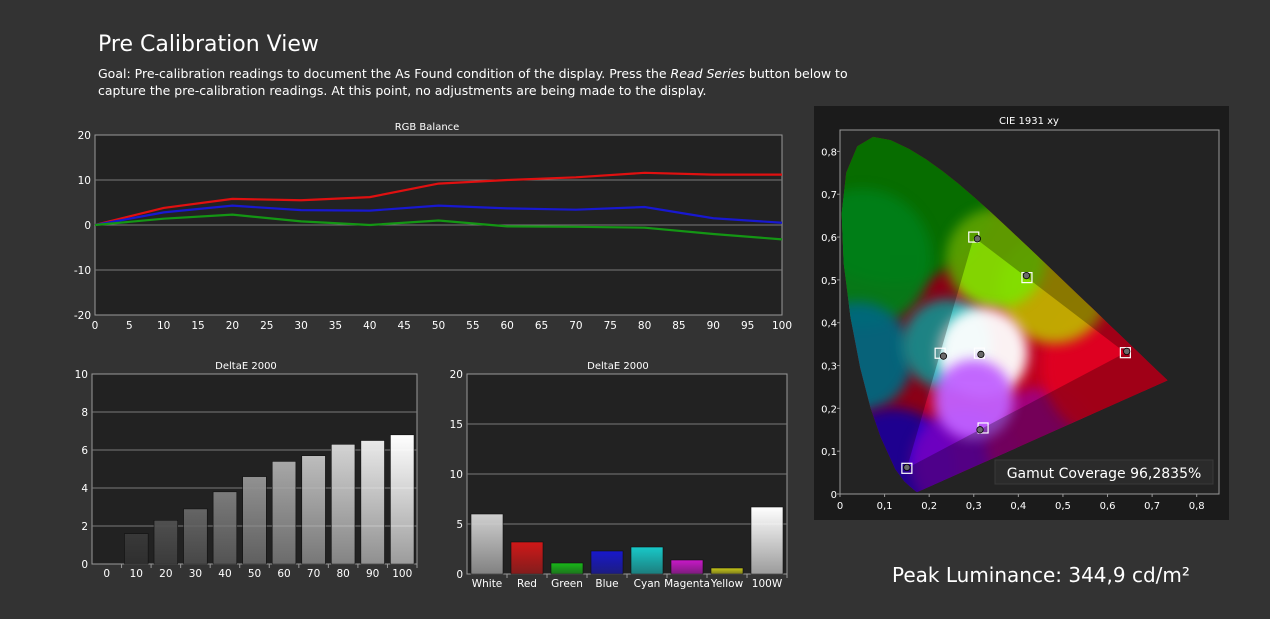 Image resolution: width=1270 pixels, height=619 pixels. Describe the element at coordinates (1063, 506) in the screenshot. I see `x-tick-label: 0,5` at that location.